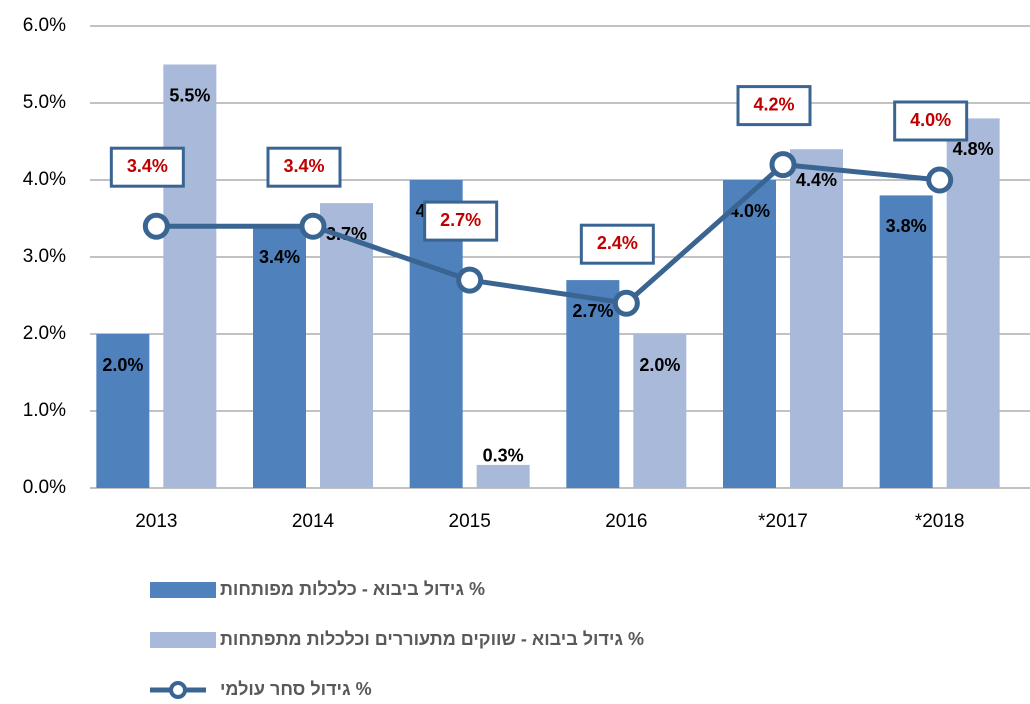  Describe the element at coordinates (470, 521) in the screenshot. I see `x-tick-label: 2015` at that location.